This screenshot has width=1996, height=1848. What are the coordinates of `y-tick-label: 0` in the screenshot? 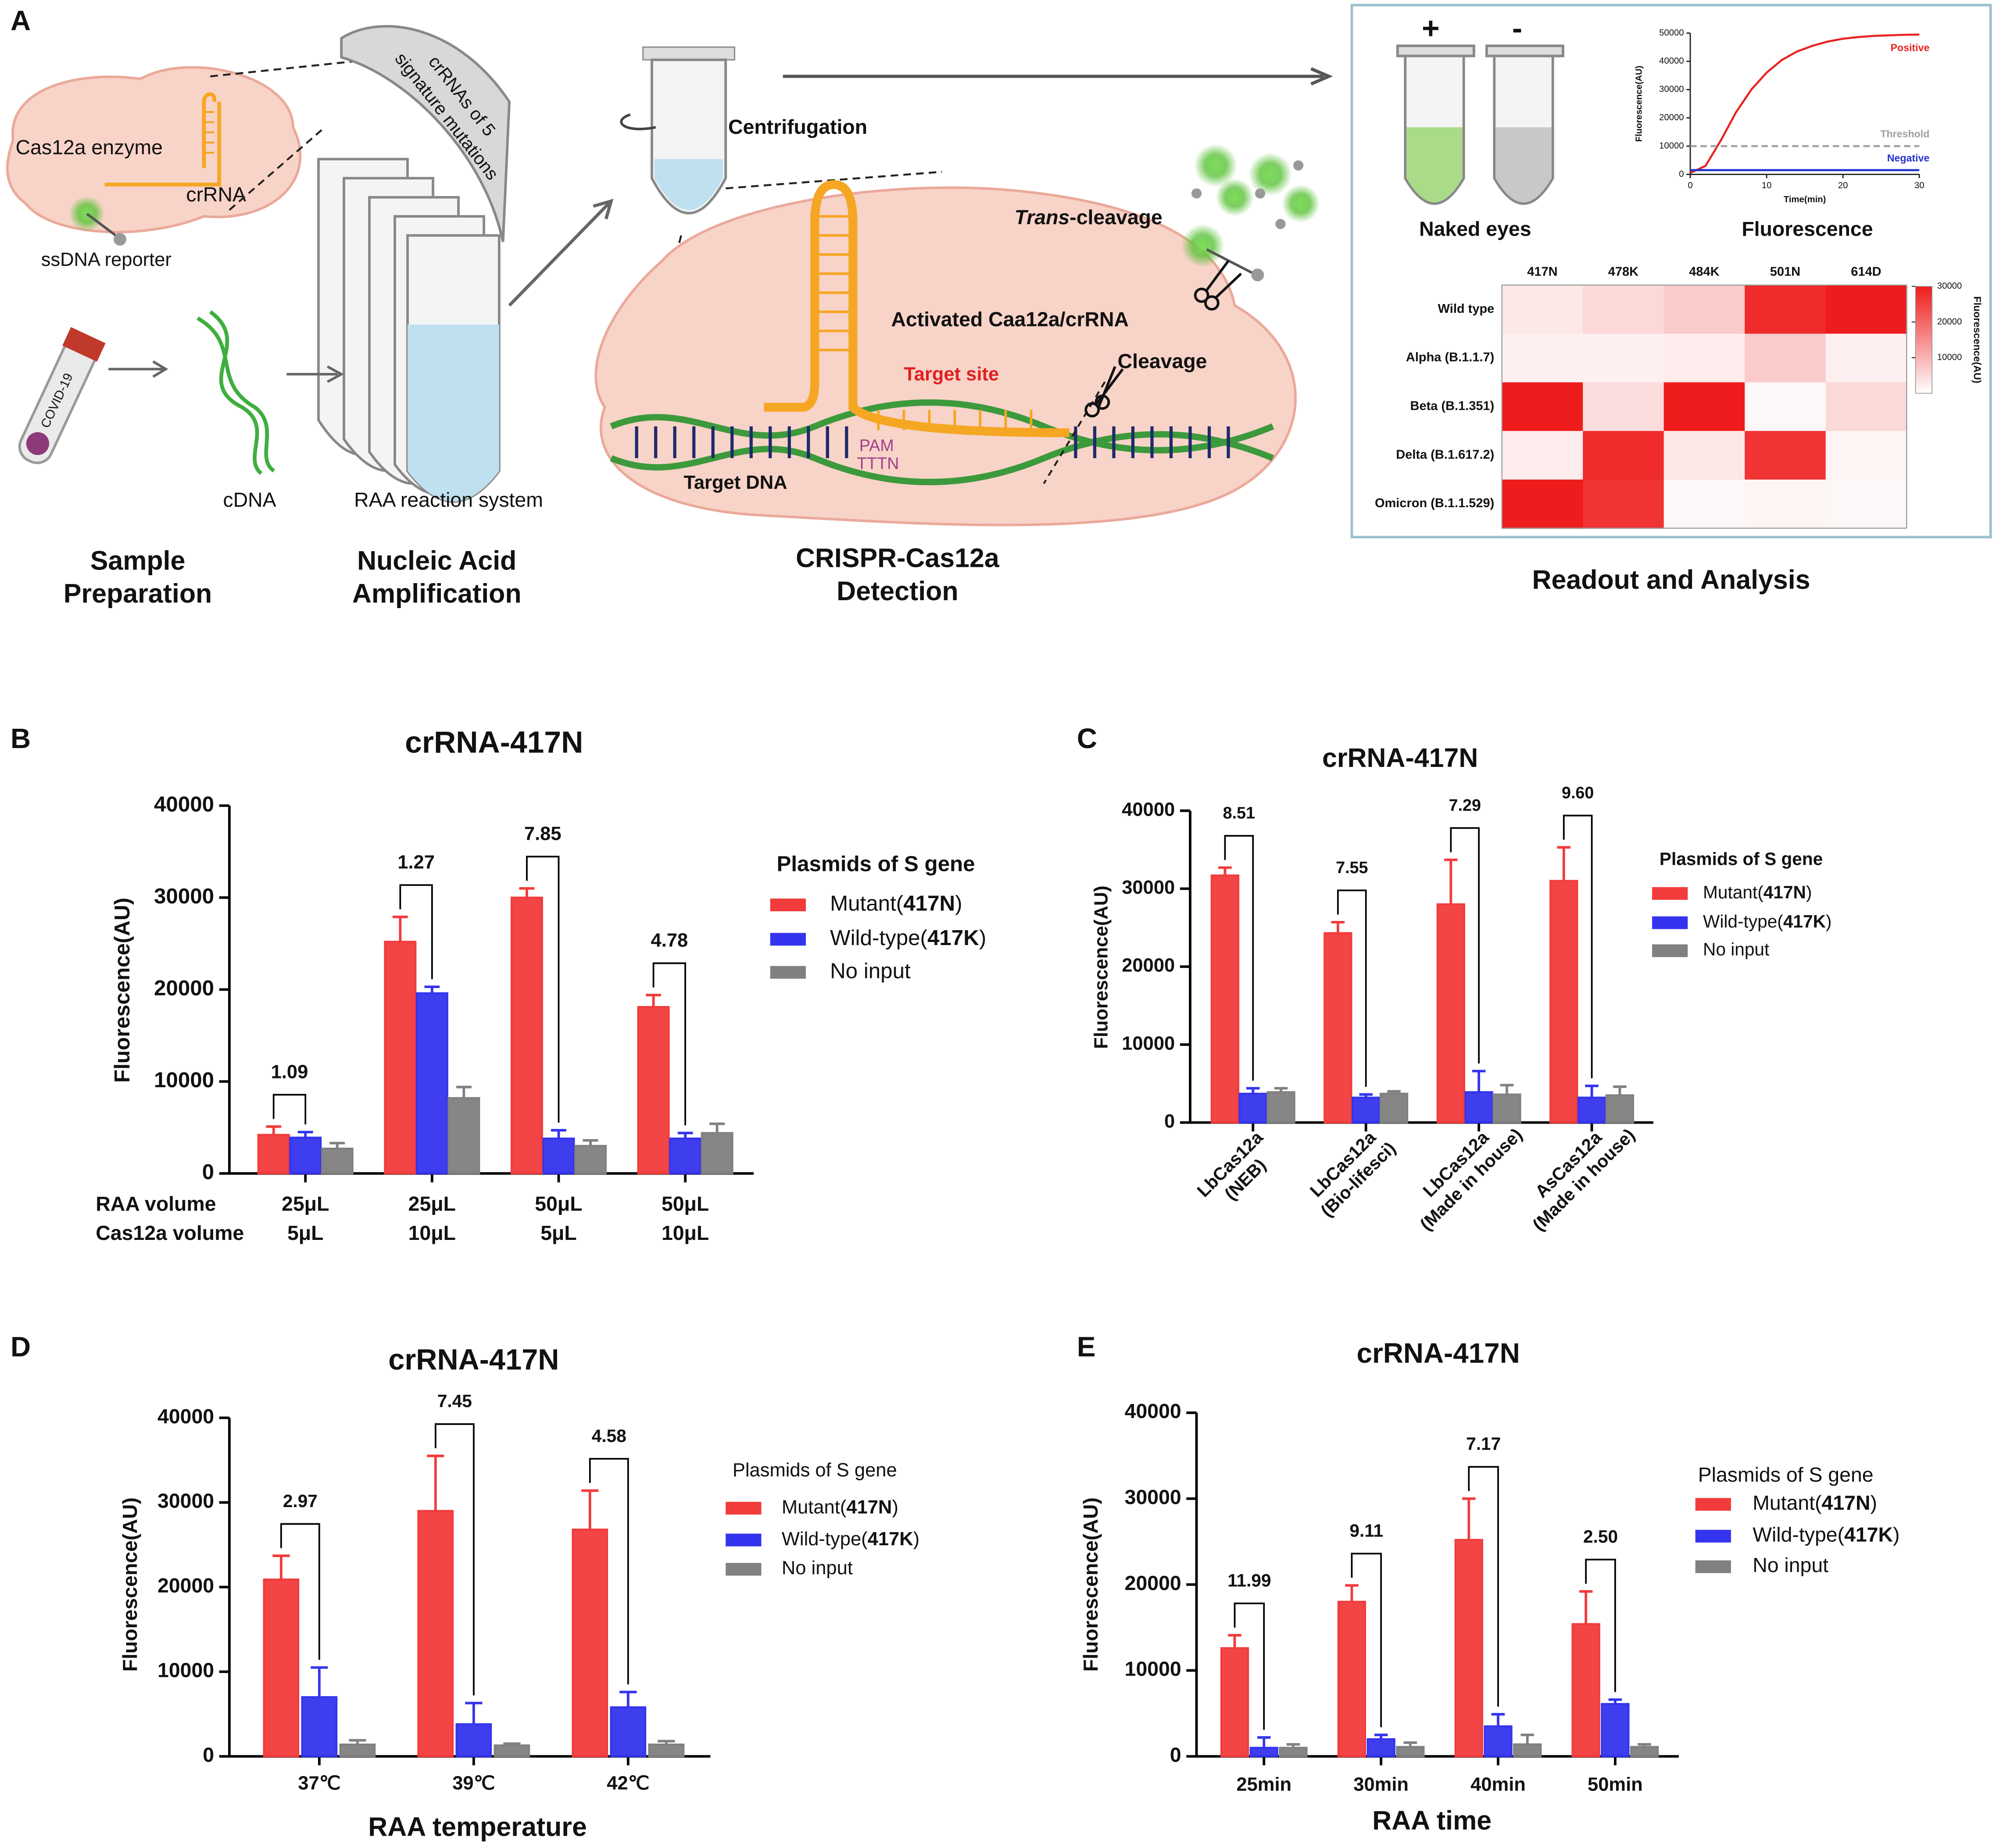 It's located at (1681, 174).